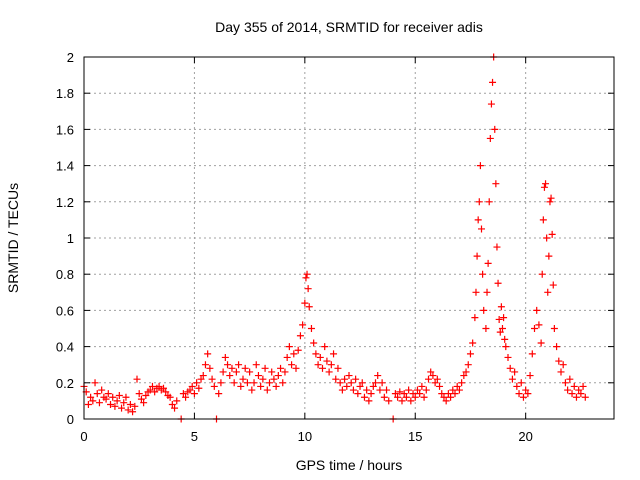  What do you see at coordinates (13, 238) in the screenshot?
I see `y-axis-label: SRMTID / TECUs` at bounding box center [13, 238].